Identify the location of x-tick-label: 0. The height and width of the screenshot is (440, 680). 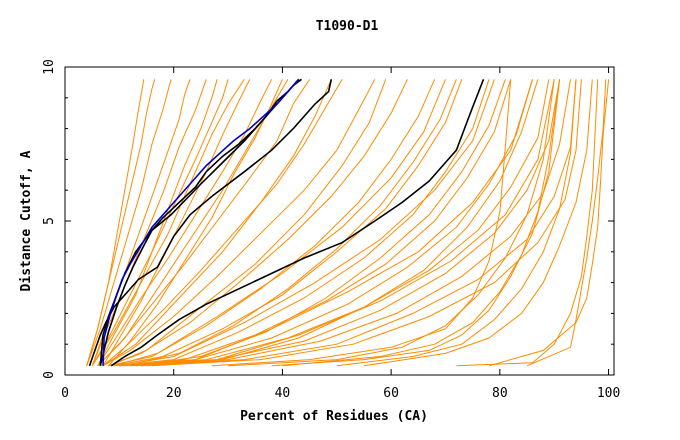
(65, 393).